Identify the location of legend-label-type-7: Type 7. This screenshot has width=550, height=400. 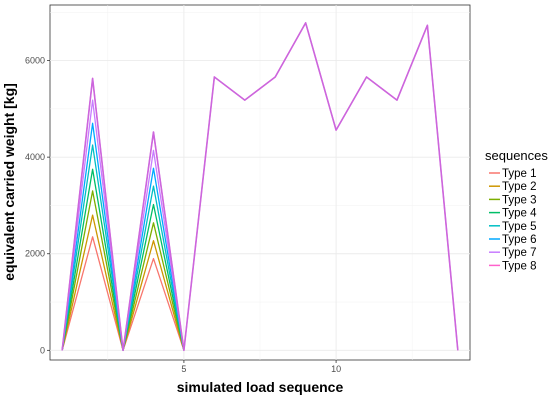
(519, 253).